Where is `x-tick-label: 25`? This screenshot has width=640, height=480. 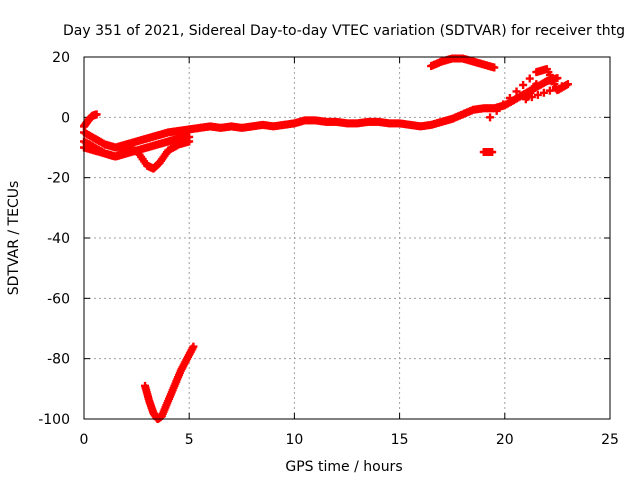 x-tick-label: 25 is located at coordinates (610, 440).